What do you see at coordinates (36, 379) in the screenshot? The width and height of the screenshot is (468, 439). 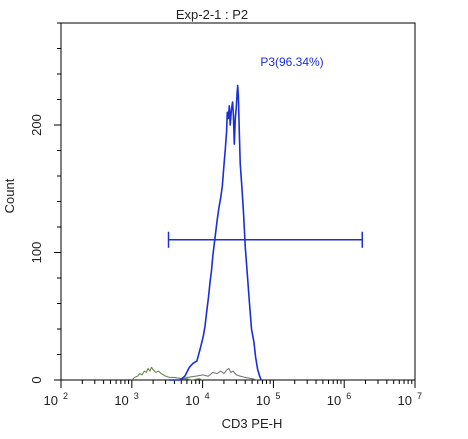 I see `y-tick-label: 0` at bounding box center [36, 379].